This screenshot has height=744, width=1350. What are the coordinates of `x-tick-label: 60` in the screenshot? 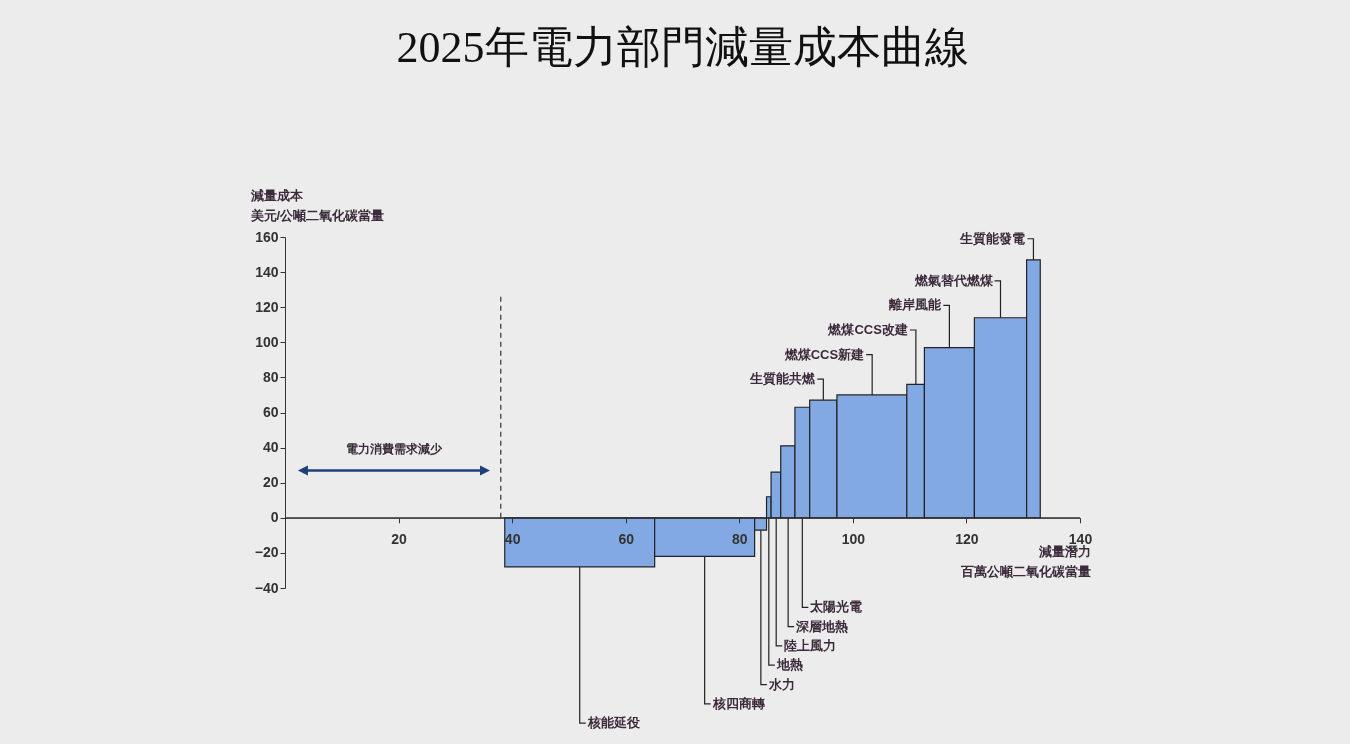 It's located at (626, 539).